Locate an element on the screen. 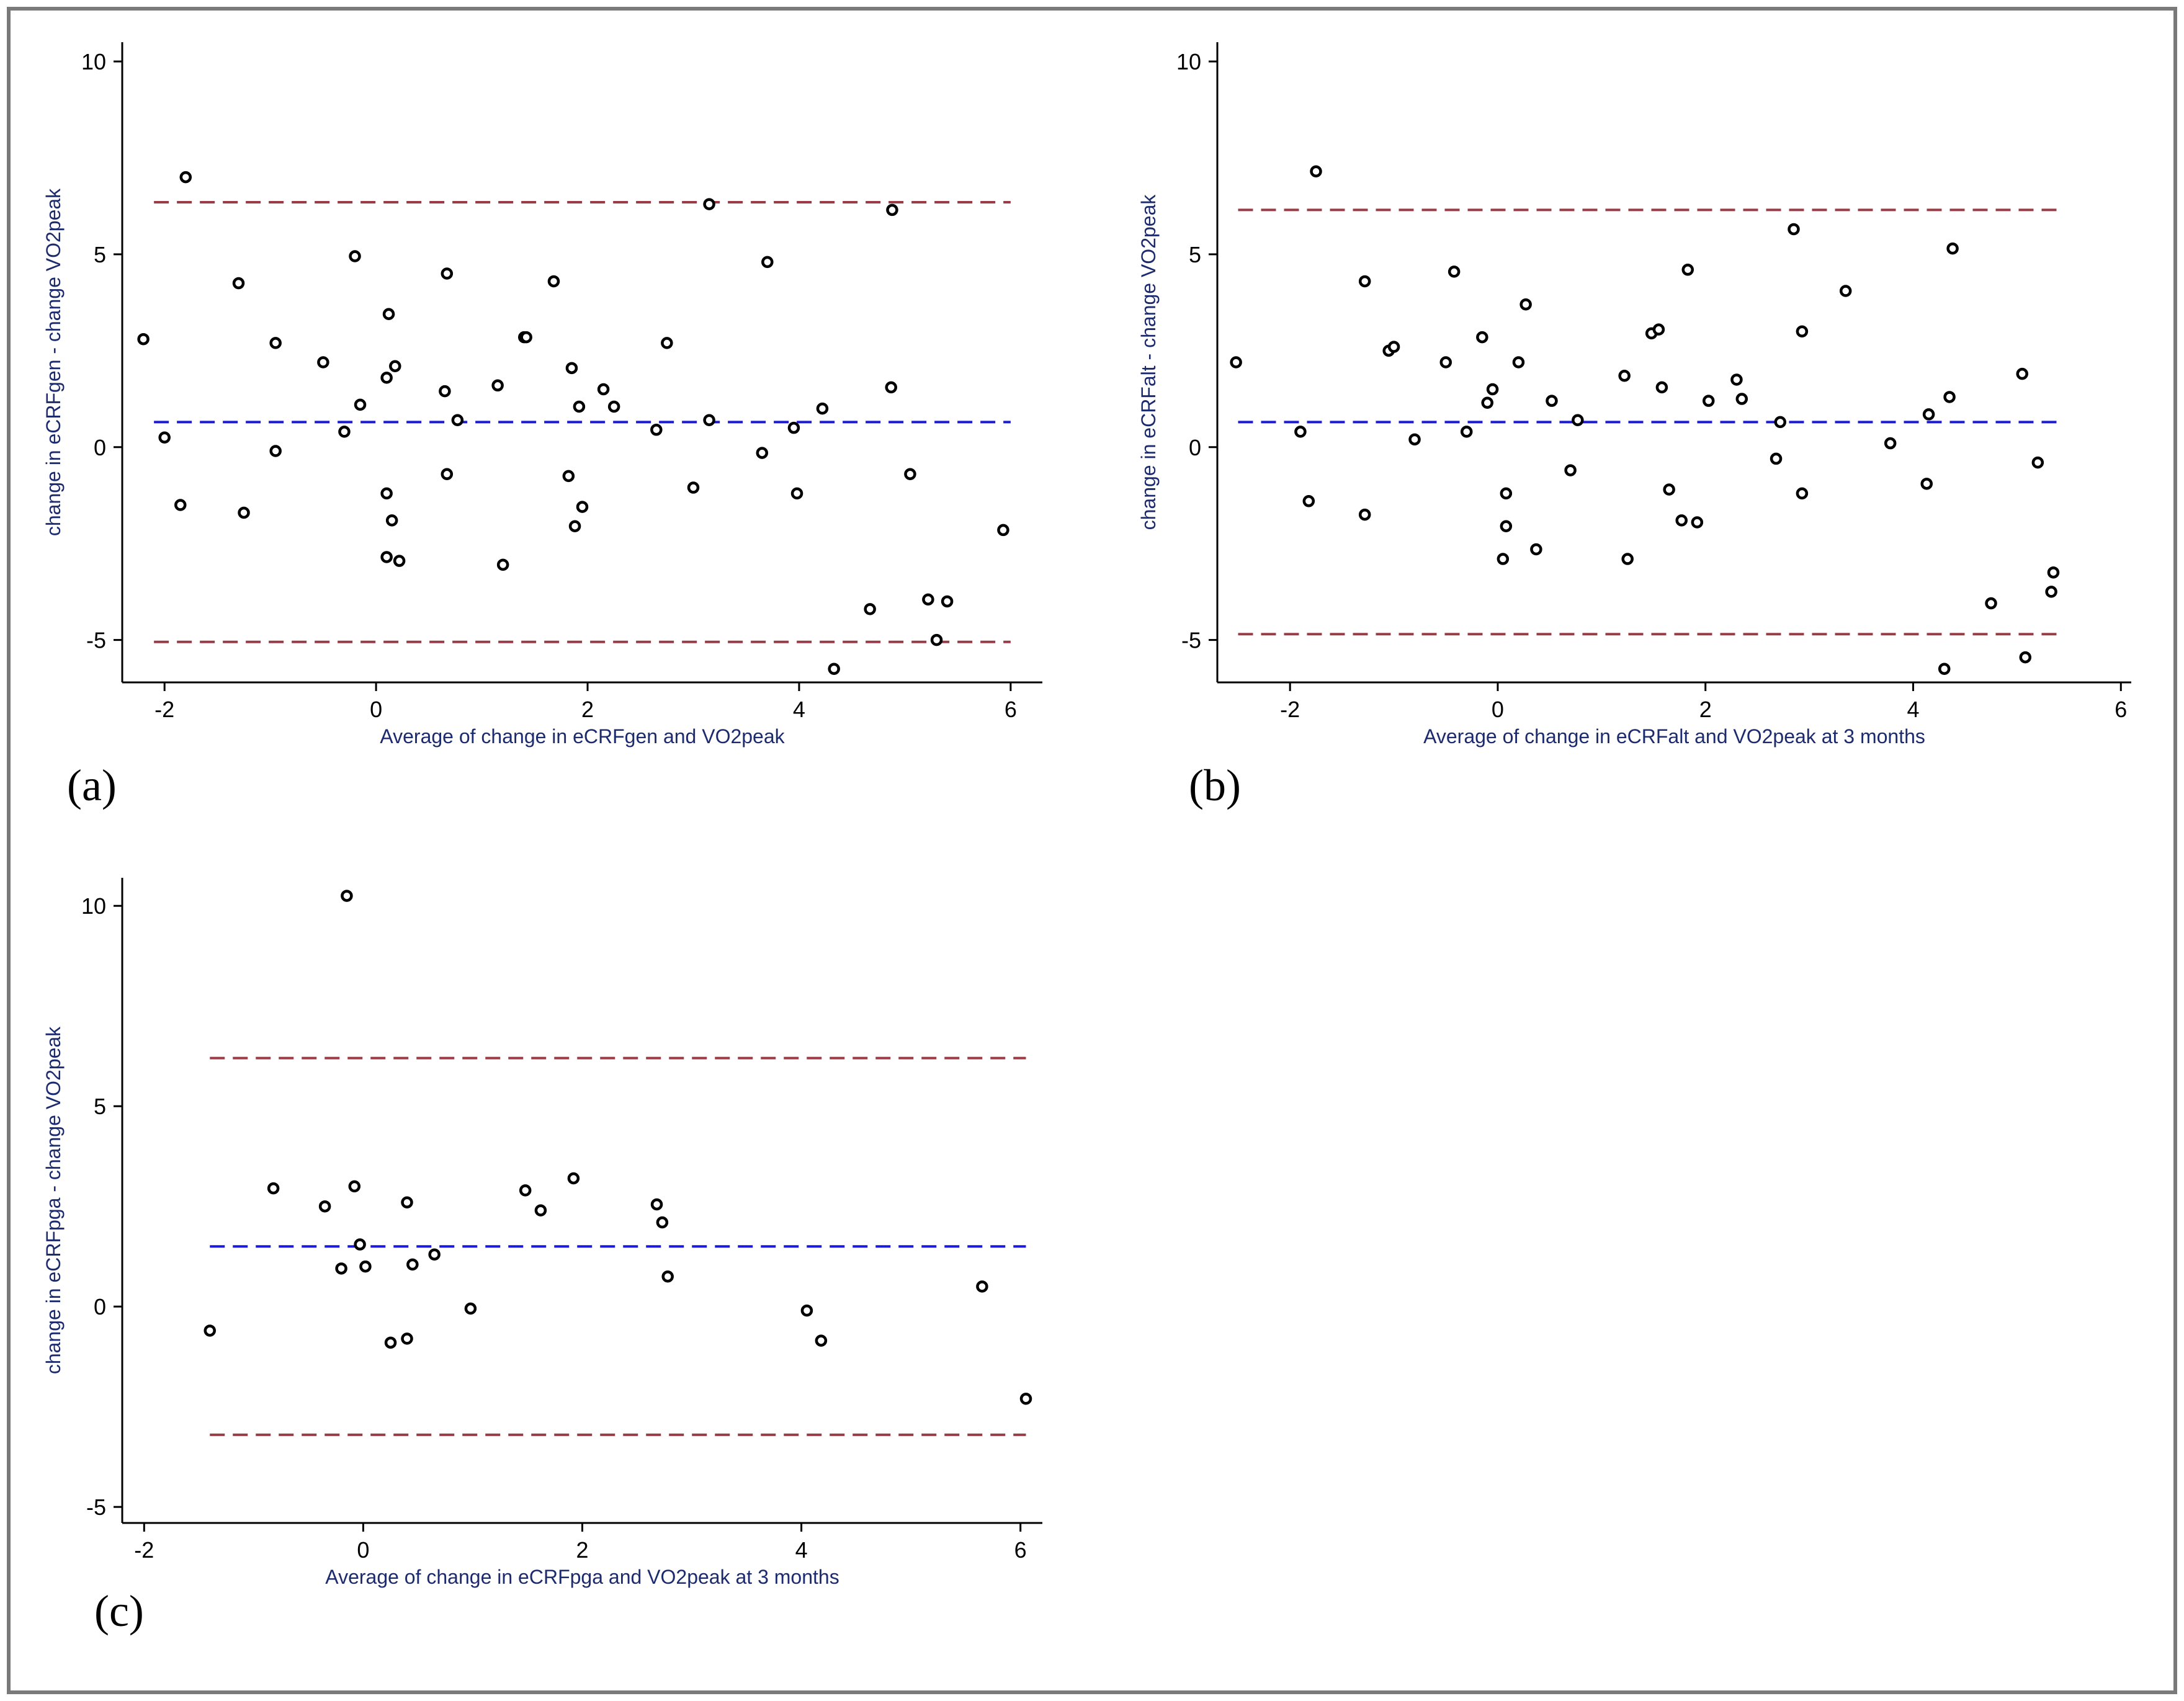 The width and height of the screenshot is (2184, 1701). y-axis-label: change in eCRFpga - change VO2peak is located at coordinates (54, 1200).